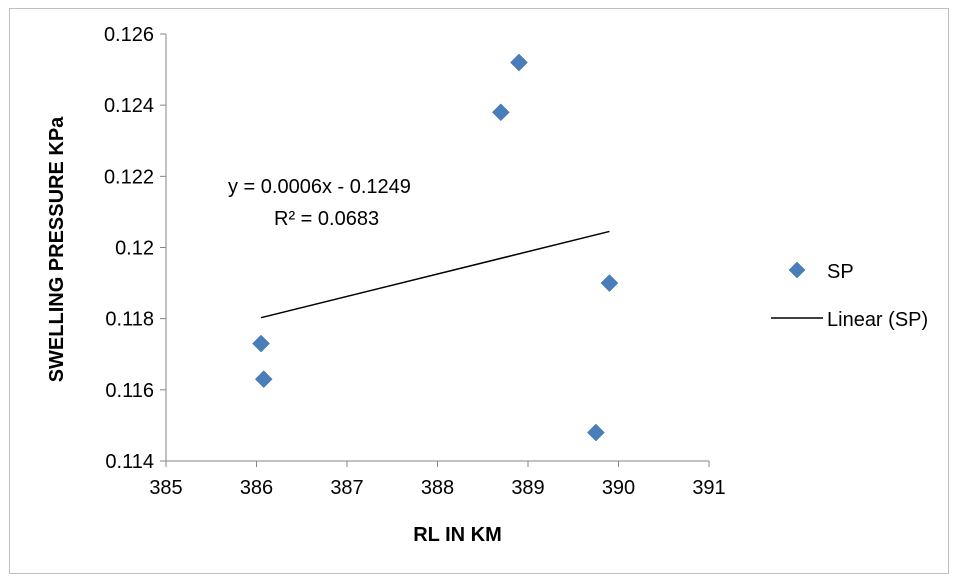 This screenshot has height=582, width=959. I want to click on trendline, so click(435, 274).